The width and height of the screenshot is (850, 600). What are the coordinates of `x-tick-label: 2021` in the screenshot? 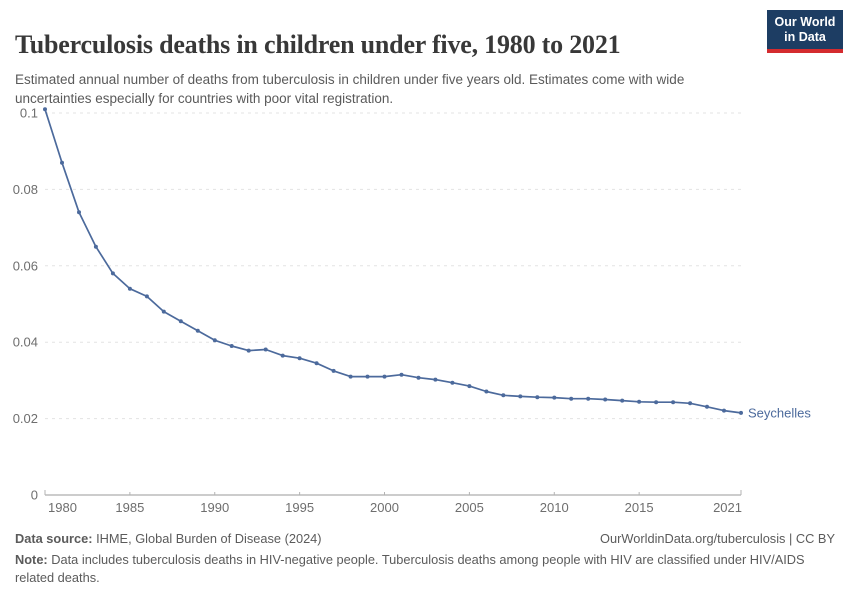 It's located at (727, 507).